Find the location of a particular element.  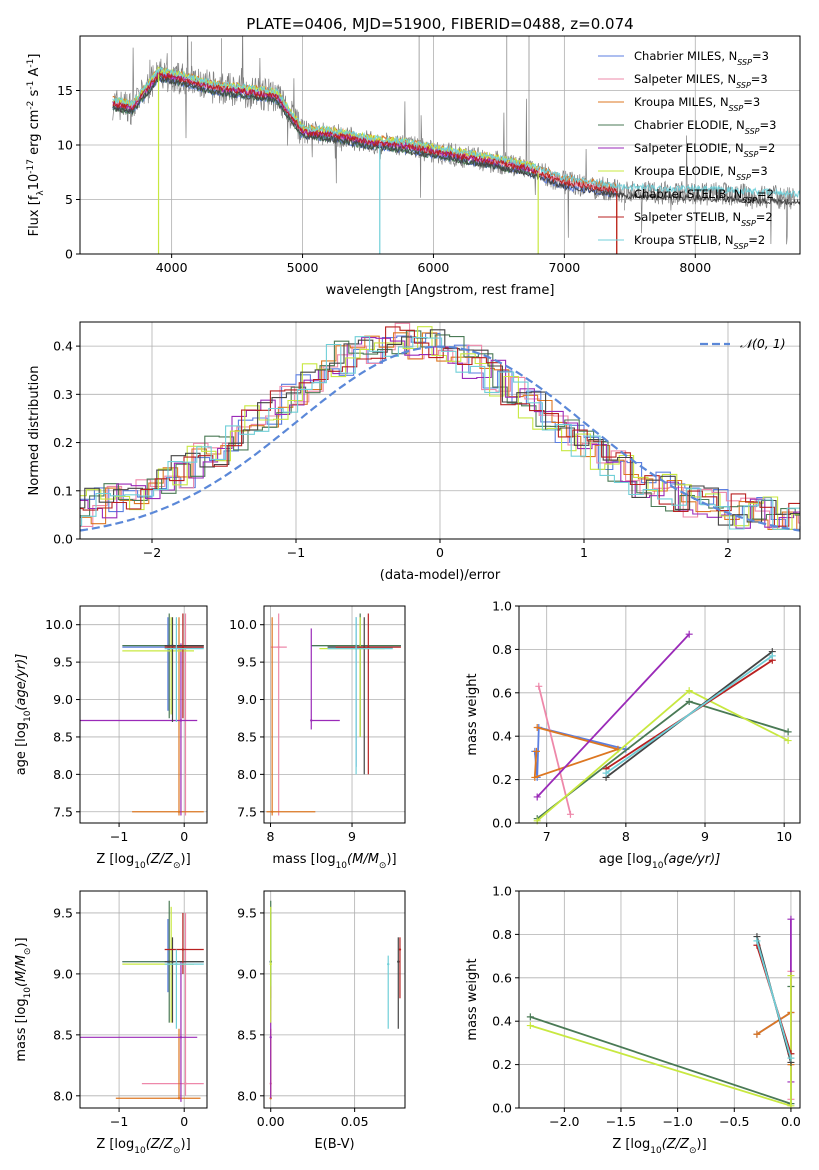

age_vs_Z-x-label-part: )] is located at coordinates (186, 859).